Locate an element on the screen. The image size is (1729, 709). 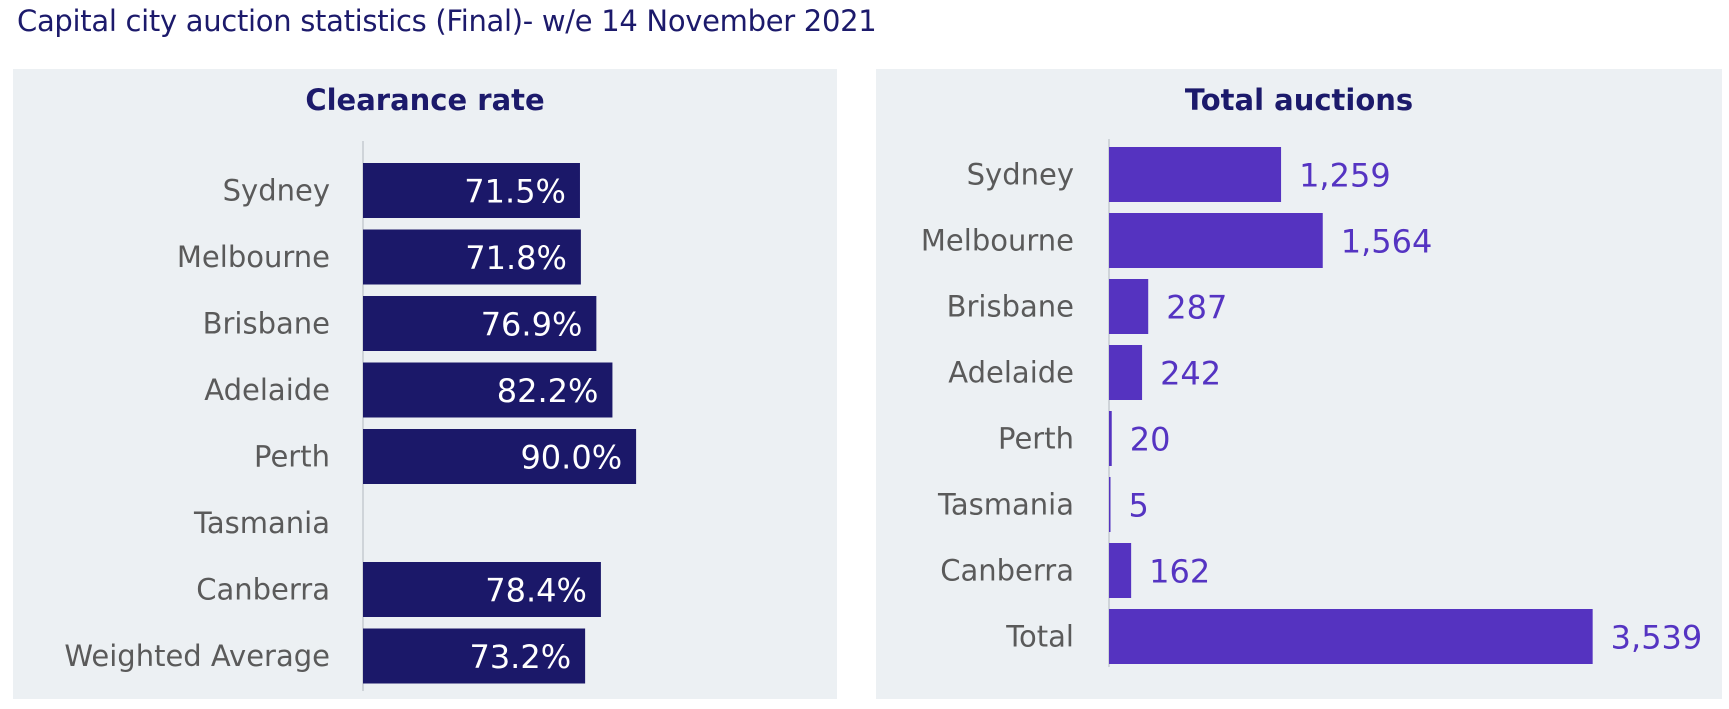
data-label-brisbane: 76.9% is located at coordinates (532, 325).